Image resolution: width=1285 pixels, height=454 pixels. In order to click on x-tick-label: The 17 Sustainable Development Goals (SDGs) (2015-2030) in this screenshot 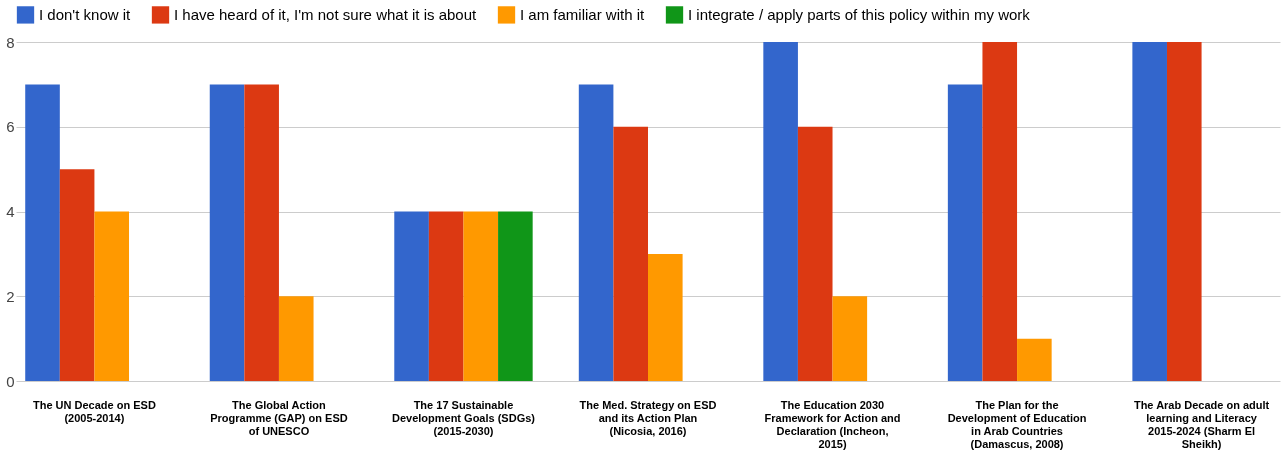, I will do `click(463, 417)`.